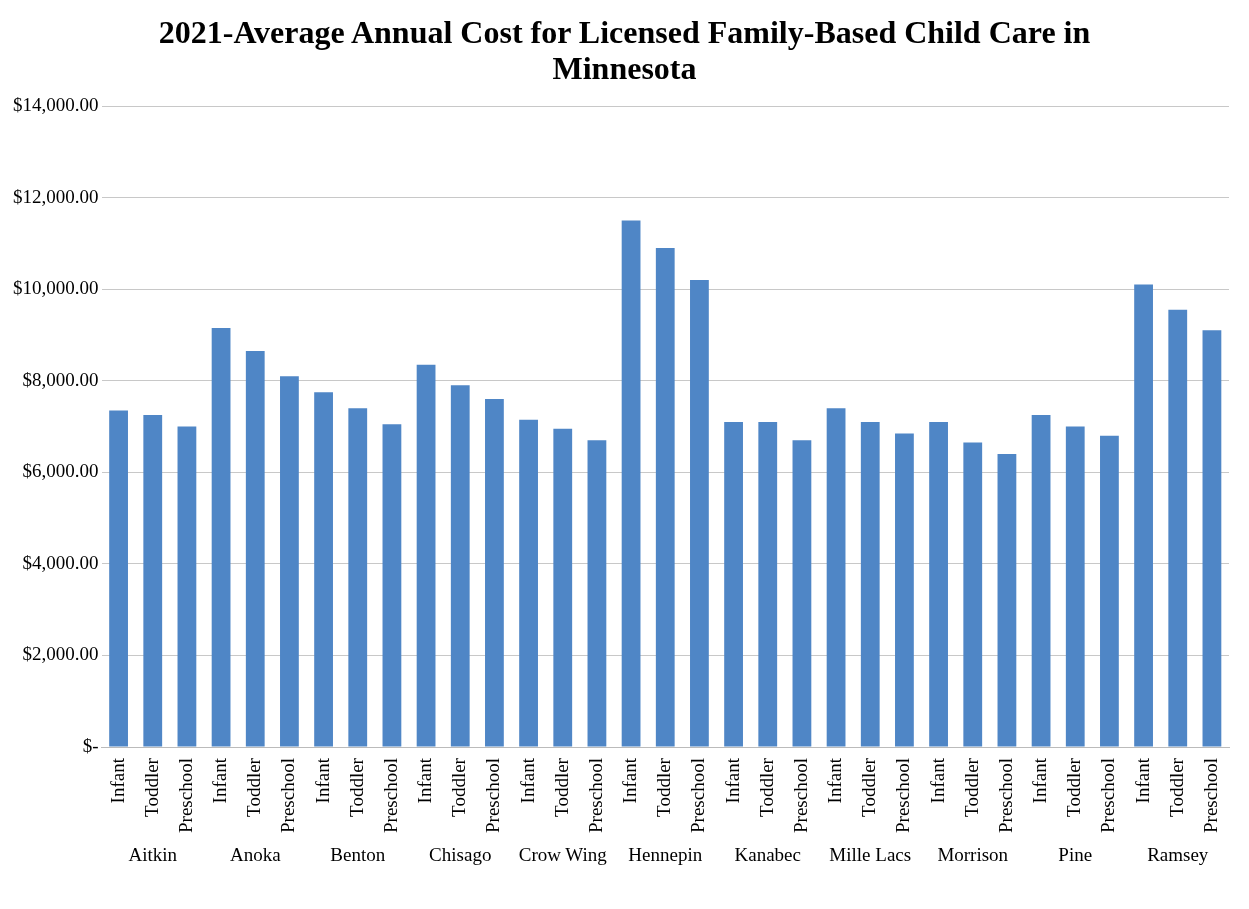  Describe the element at coordinates (973, 855) in the screenshot. I see `text: Morrison` at that location.